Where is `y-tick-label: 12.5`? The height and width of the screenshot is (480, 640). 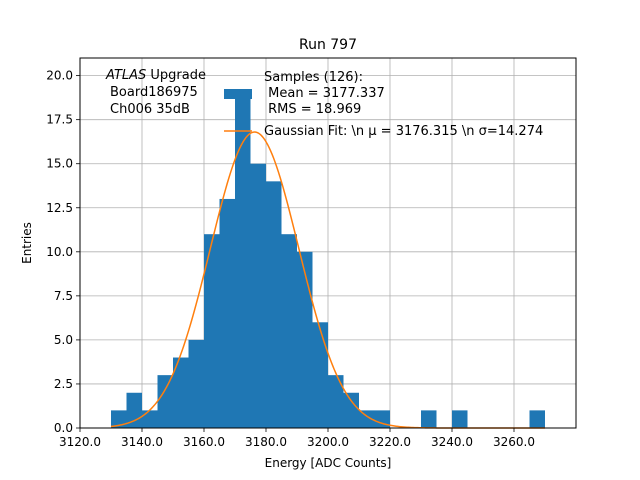 y-tick-label: 12.5 is located at coordinates (59, 208).